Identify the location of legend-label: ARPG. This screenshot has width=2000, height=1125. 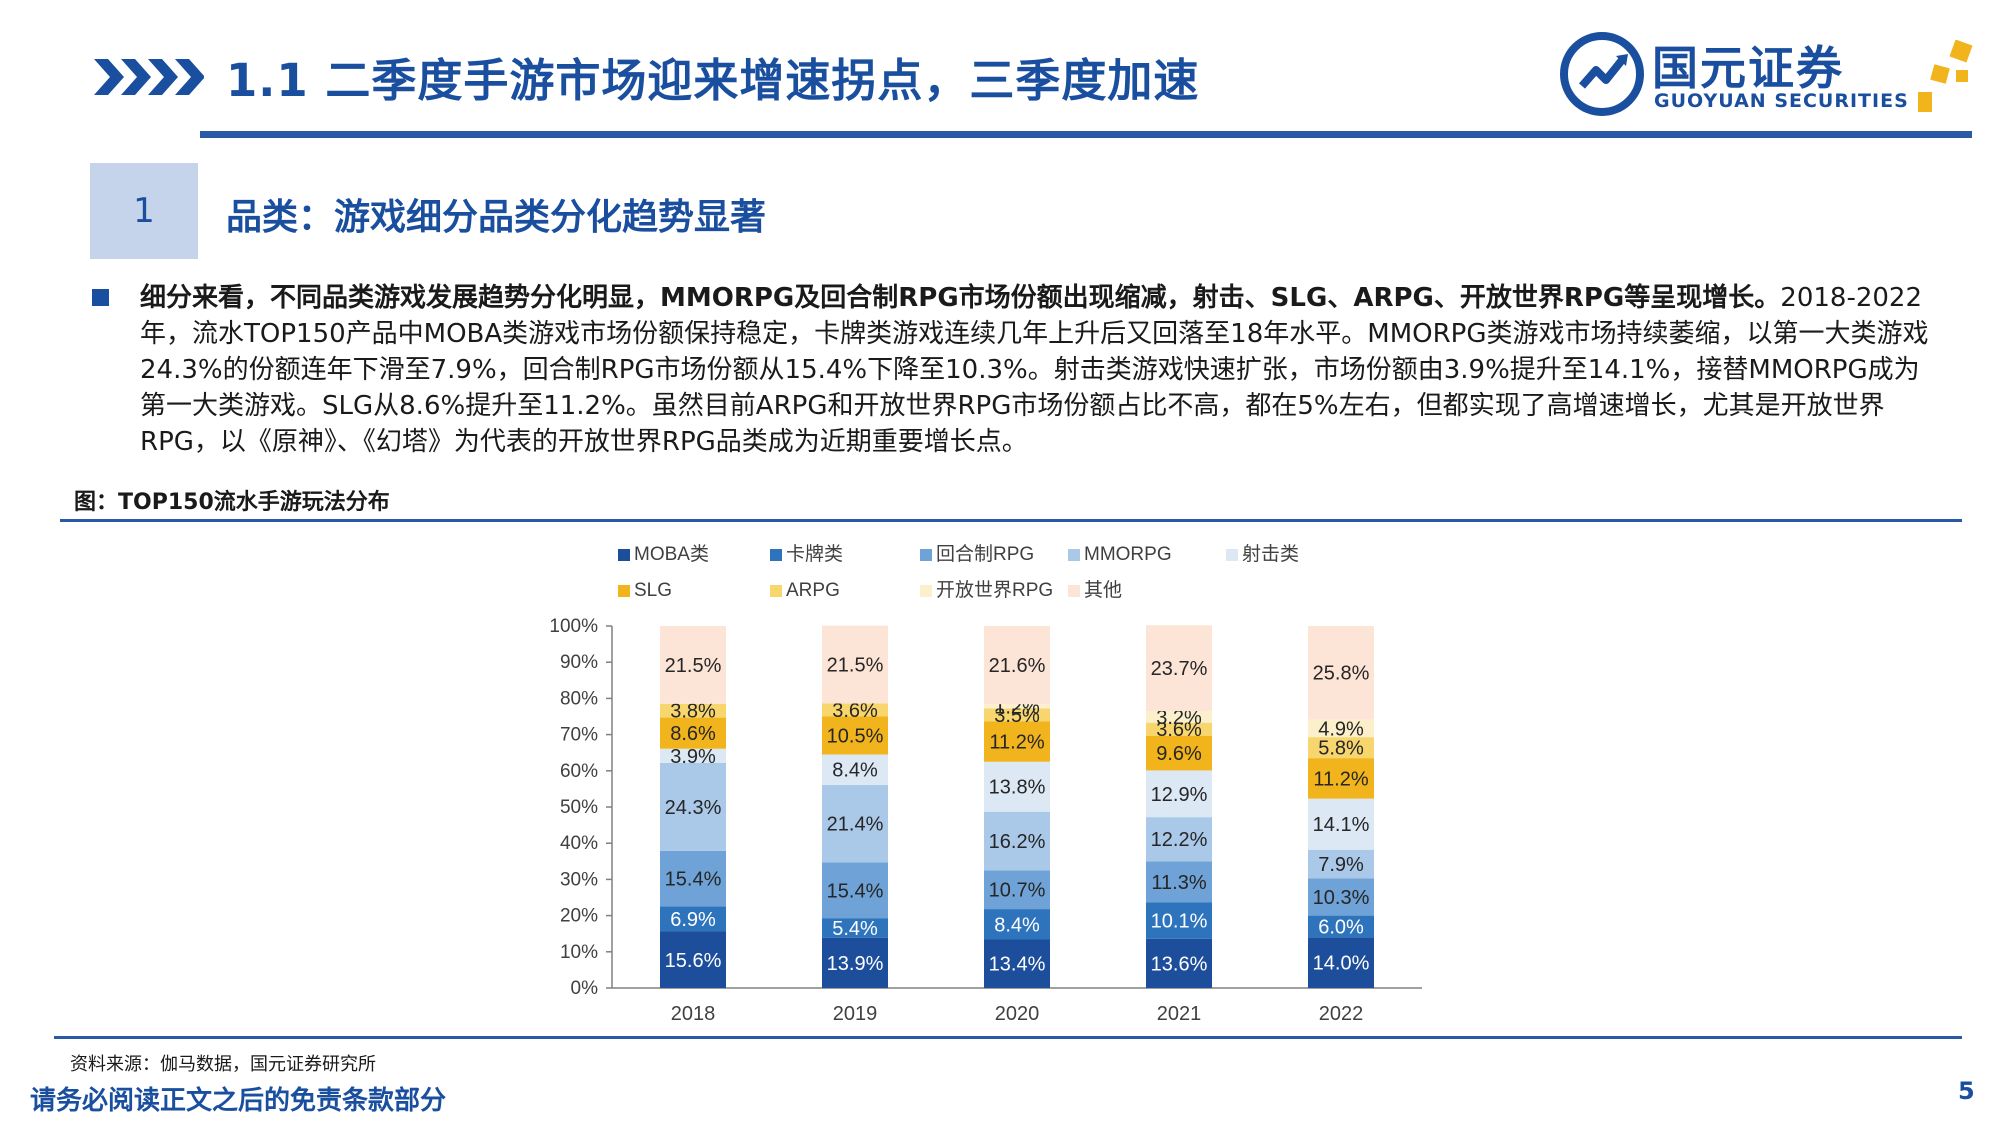
(813, 590).